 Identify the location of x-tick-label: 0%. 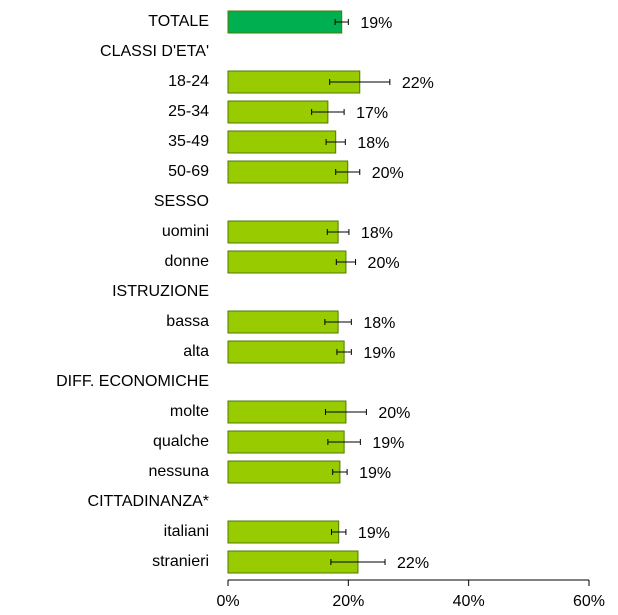
(227, 601).